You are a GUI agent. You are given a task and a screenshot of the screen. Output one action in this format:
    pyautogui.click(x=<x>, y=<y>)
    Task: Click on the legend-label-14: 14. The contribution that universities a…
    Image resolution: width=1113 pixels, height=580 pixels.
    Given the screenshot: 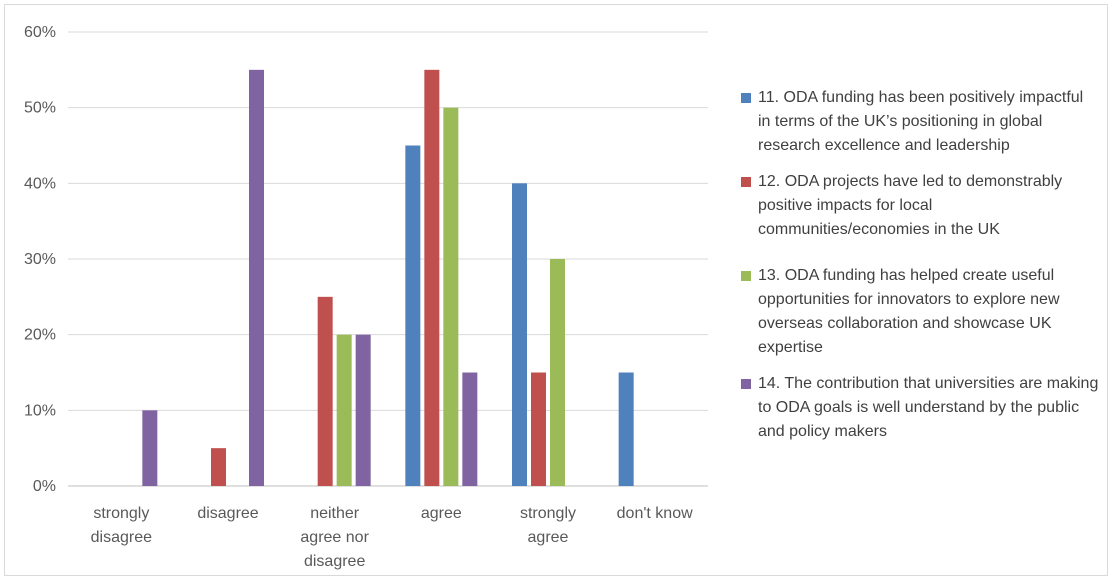 What is the action you would take?
    pyautogui.click(x=928, y=407)
    